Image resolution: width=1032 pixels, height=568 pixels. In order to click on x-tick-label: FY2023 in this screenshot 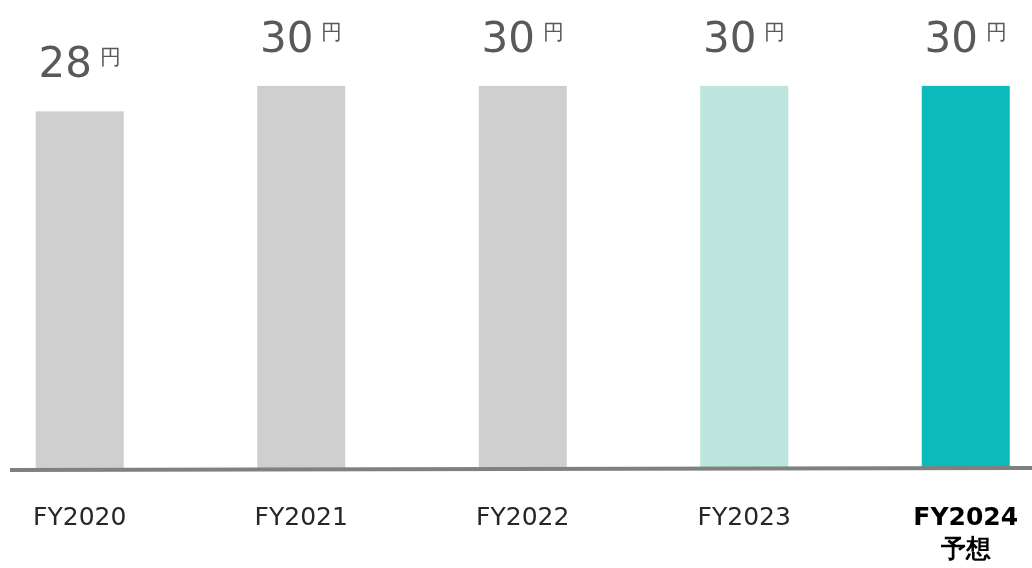, I will do `click(744, 516)`.